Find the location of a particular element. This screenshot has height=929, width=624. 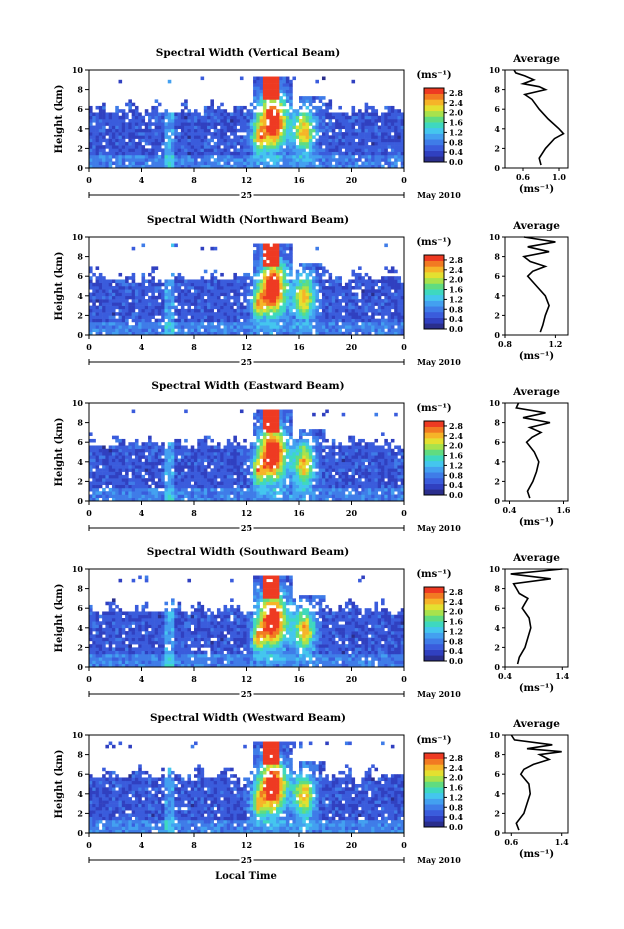

average-x-tick-label: 1.4 is located at coordinates (562, 676).